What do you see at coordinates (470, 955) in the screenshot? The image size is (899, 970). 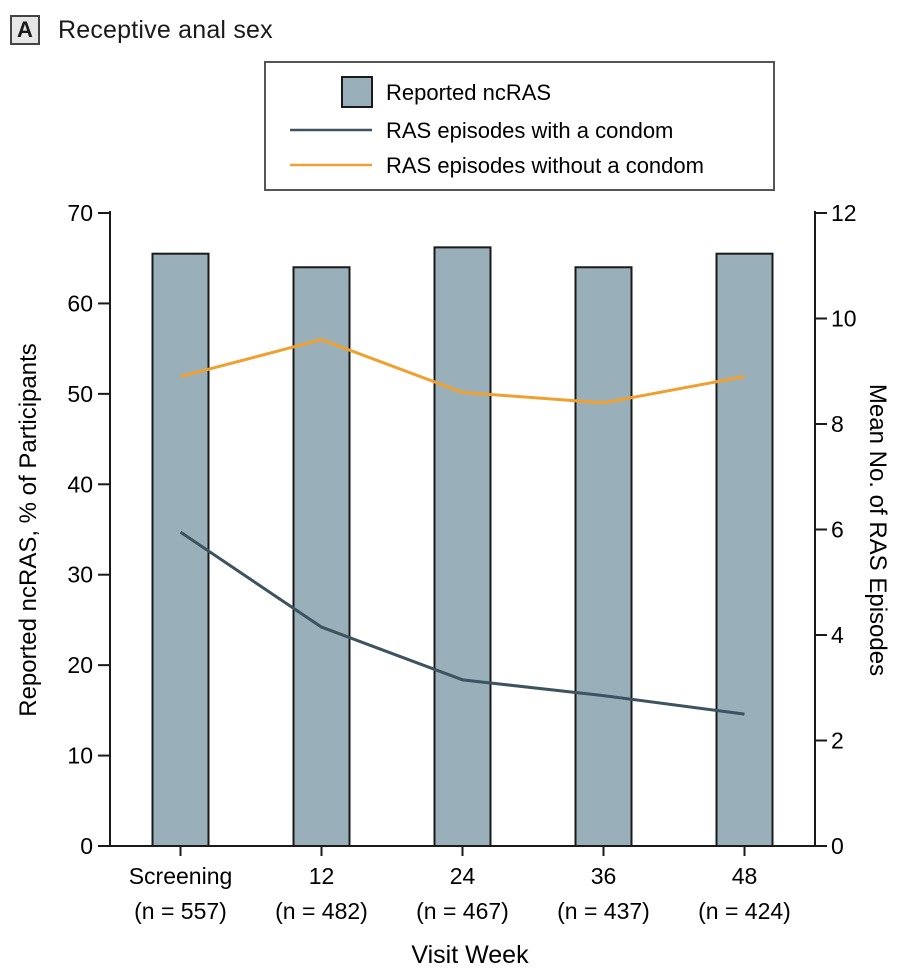 I see `x-axis-label: Visit Week` at bounding box center [470, 955].